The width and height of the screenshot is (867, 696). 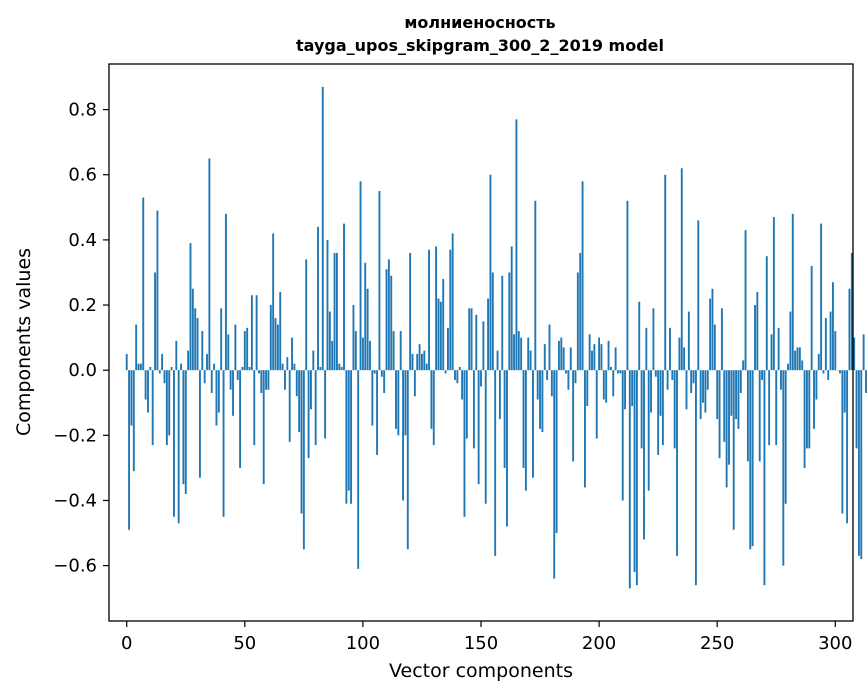 I want to click on y-tick-label: 0.4, so click(x=82, y=240).